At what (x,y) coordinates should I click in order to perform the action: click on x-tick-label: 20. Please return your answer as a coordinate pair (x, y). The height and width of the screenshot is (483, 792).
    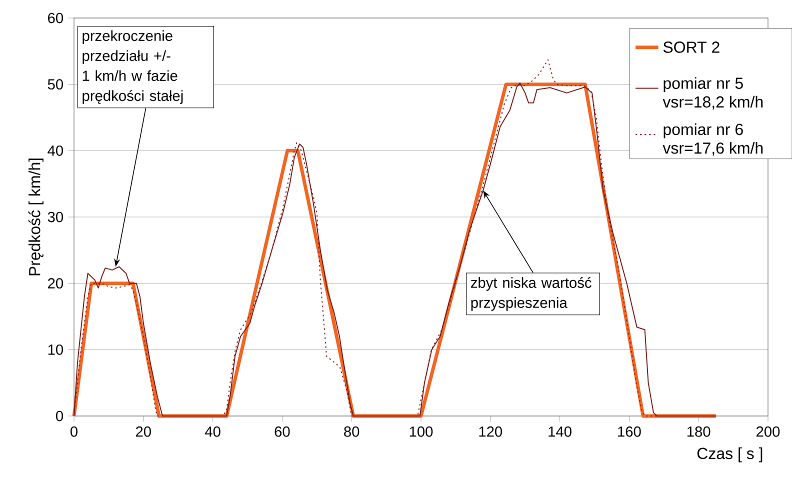
    Looking at the image, I should click on (143, 431).